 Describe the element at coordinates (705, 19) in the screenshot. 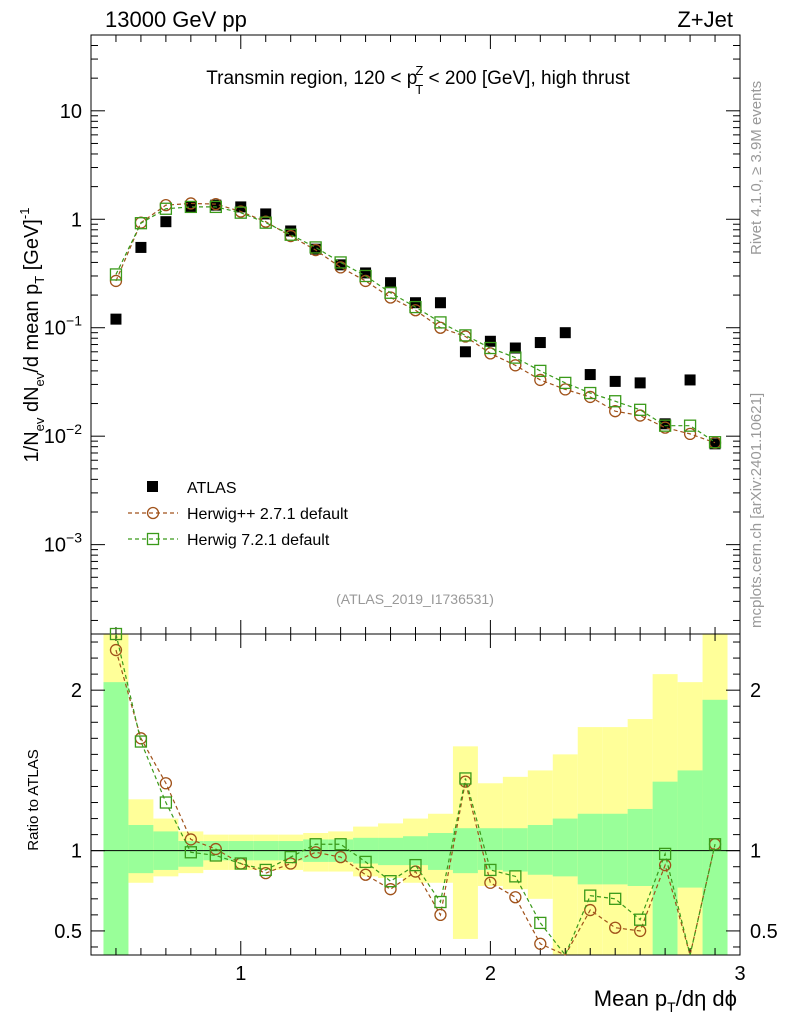

I see `process-label: Z+Jet` at that location.